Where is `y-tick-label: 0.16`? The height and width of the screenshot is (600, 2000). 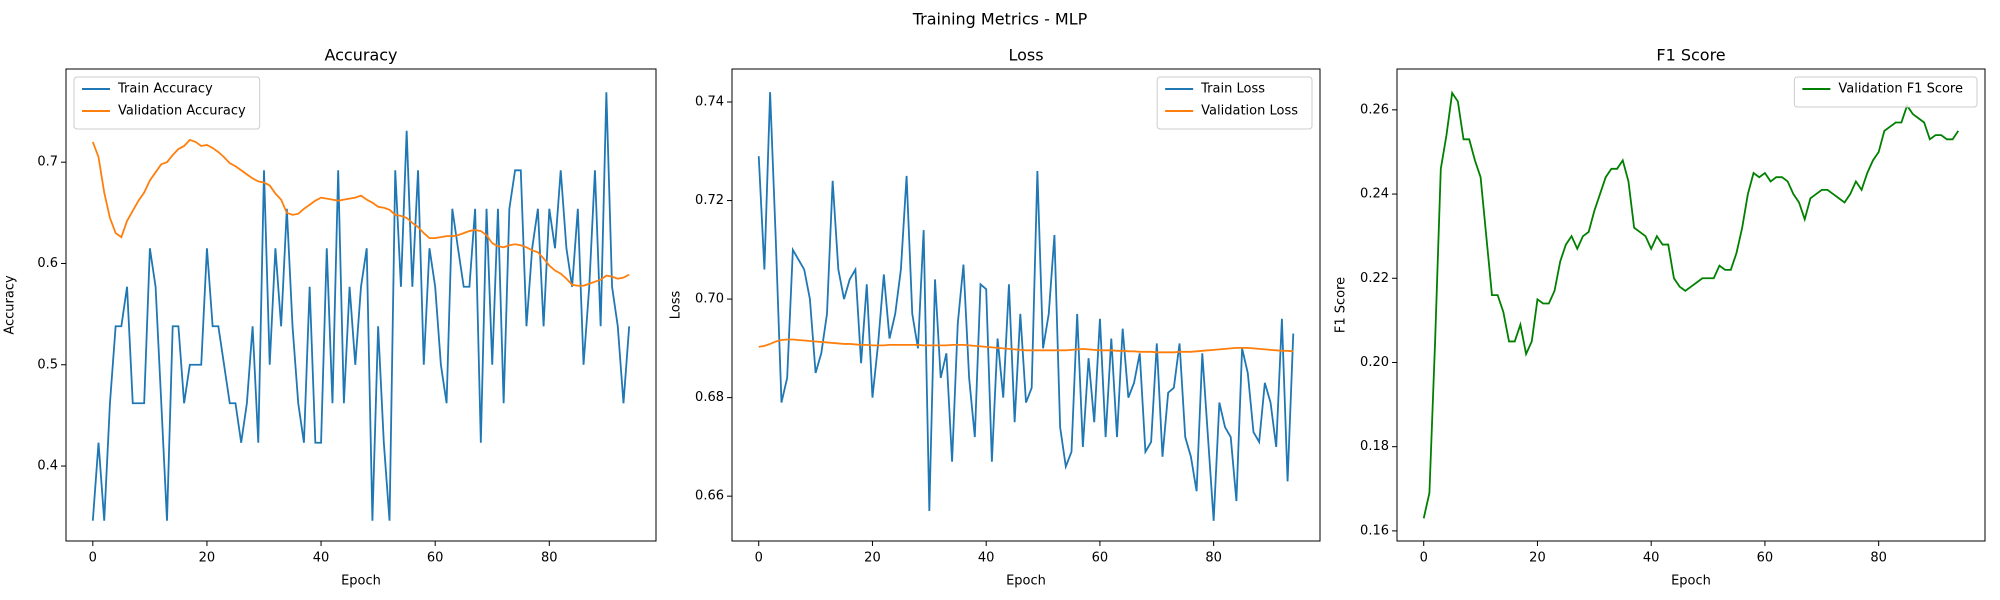
y-tick-label: 0.16 is located at coordinates (1374, 530).